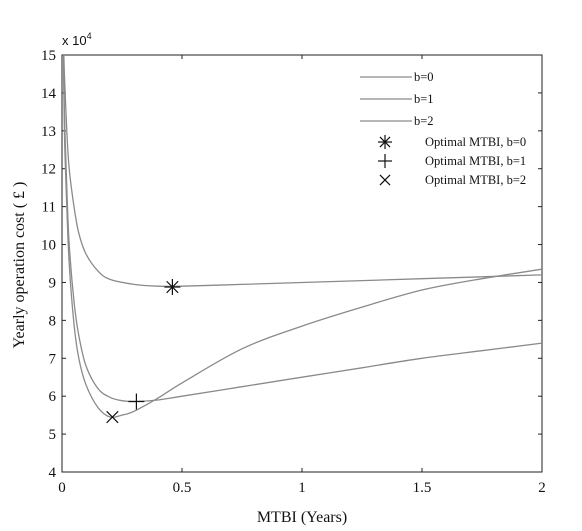 Image resolution: width=582 pixels, height=531 pixels. What do you see at coordinates (475, 161) in the screenshot?
I see `legend-label-optimal-plus: Optimal MTBI, b=1` at bounding box center [475, 161].